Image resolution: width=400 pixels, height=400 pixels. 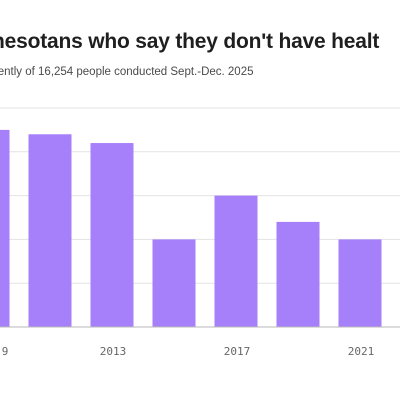 What do you see at coordinates (298, 274) in the screenshot?
I see `bar-2019` at bounding box center [298, 274].